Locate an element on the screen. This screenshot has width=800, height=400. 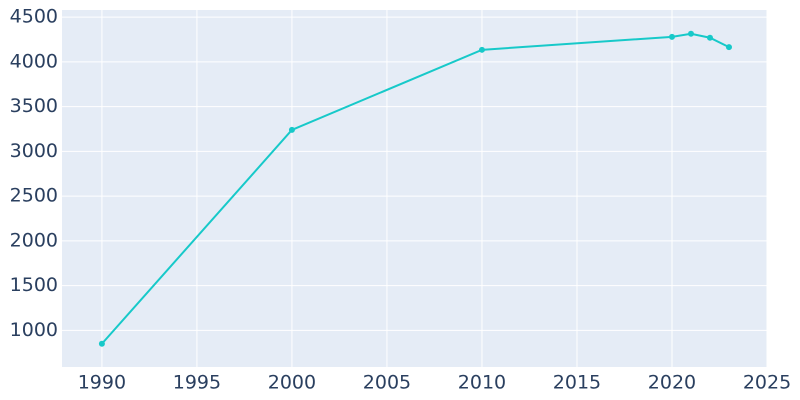
x-tick-label: 2010 is located at coordinates (482, 383).